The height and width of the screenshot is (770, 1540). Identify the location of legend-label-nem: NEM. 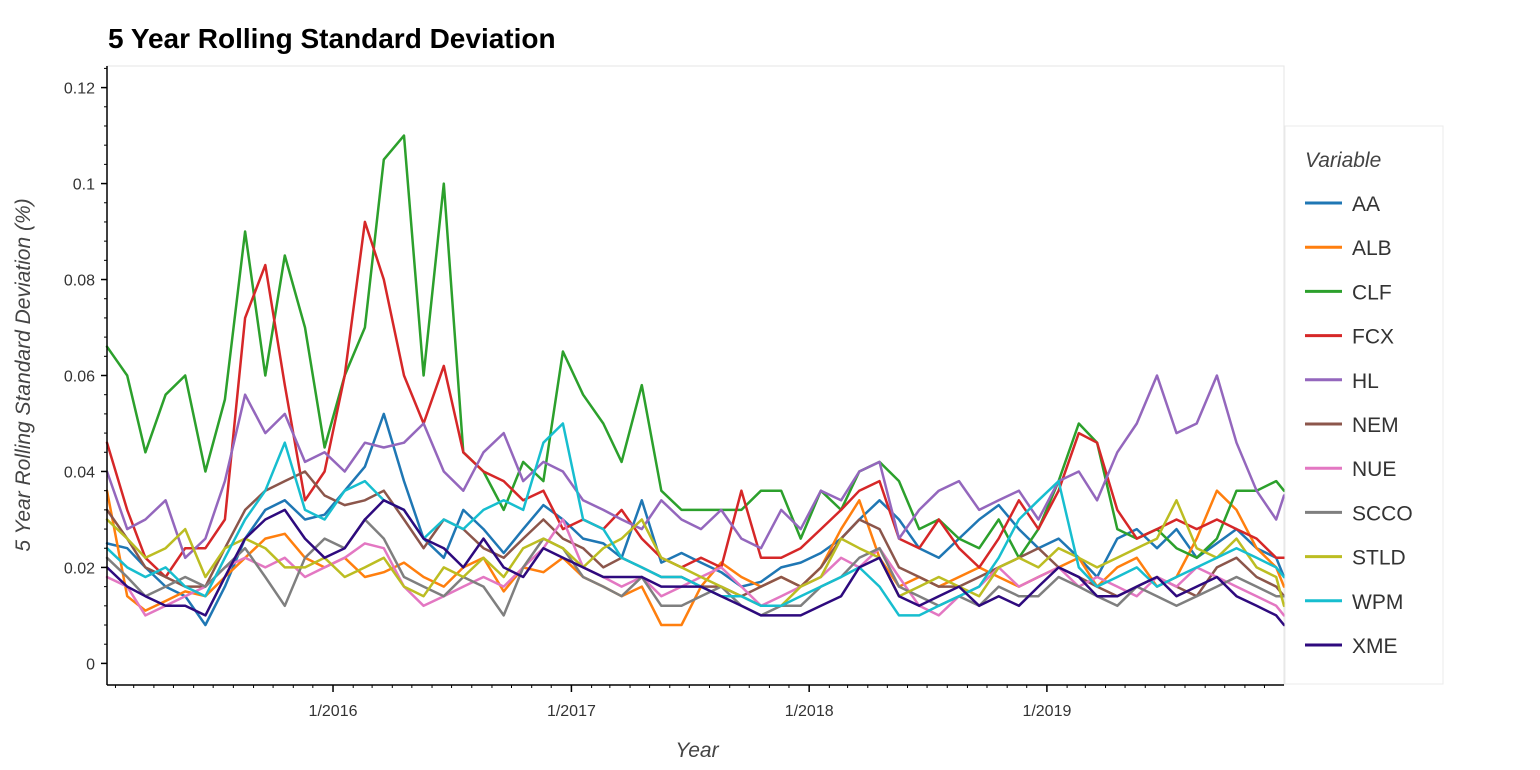
(1375, 425).